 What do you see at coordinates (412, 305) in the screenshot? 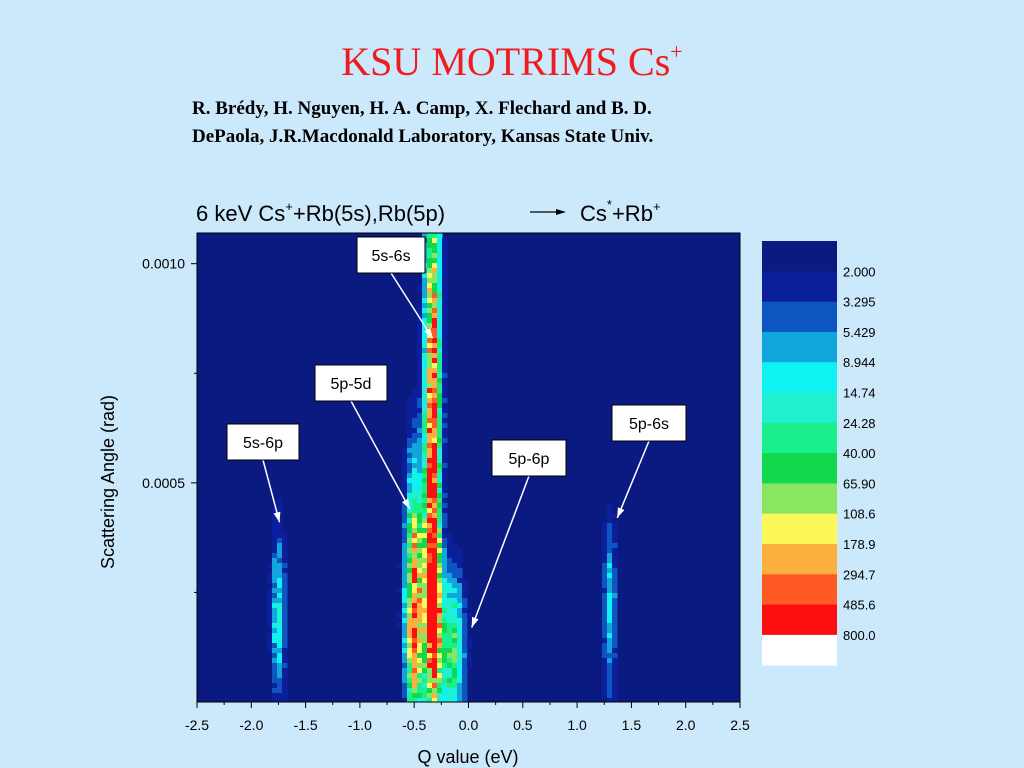
I see `annotation-arrow-line` at bounding box center [412, 305].